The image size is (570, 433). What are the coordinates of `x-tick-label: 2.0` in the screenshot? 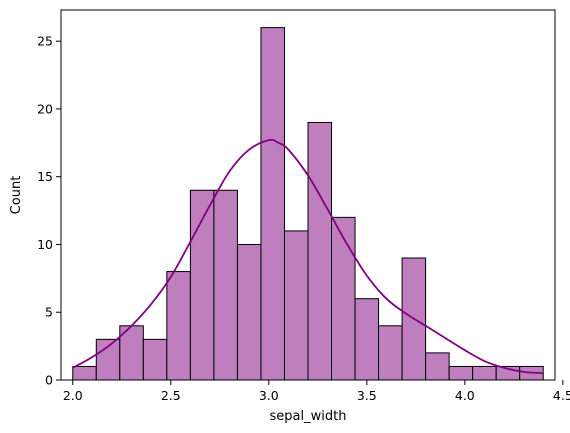 It's located at (73, 395).